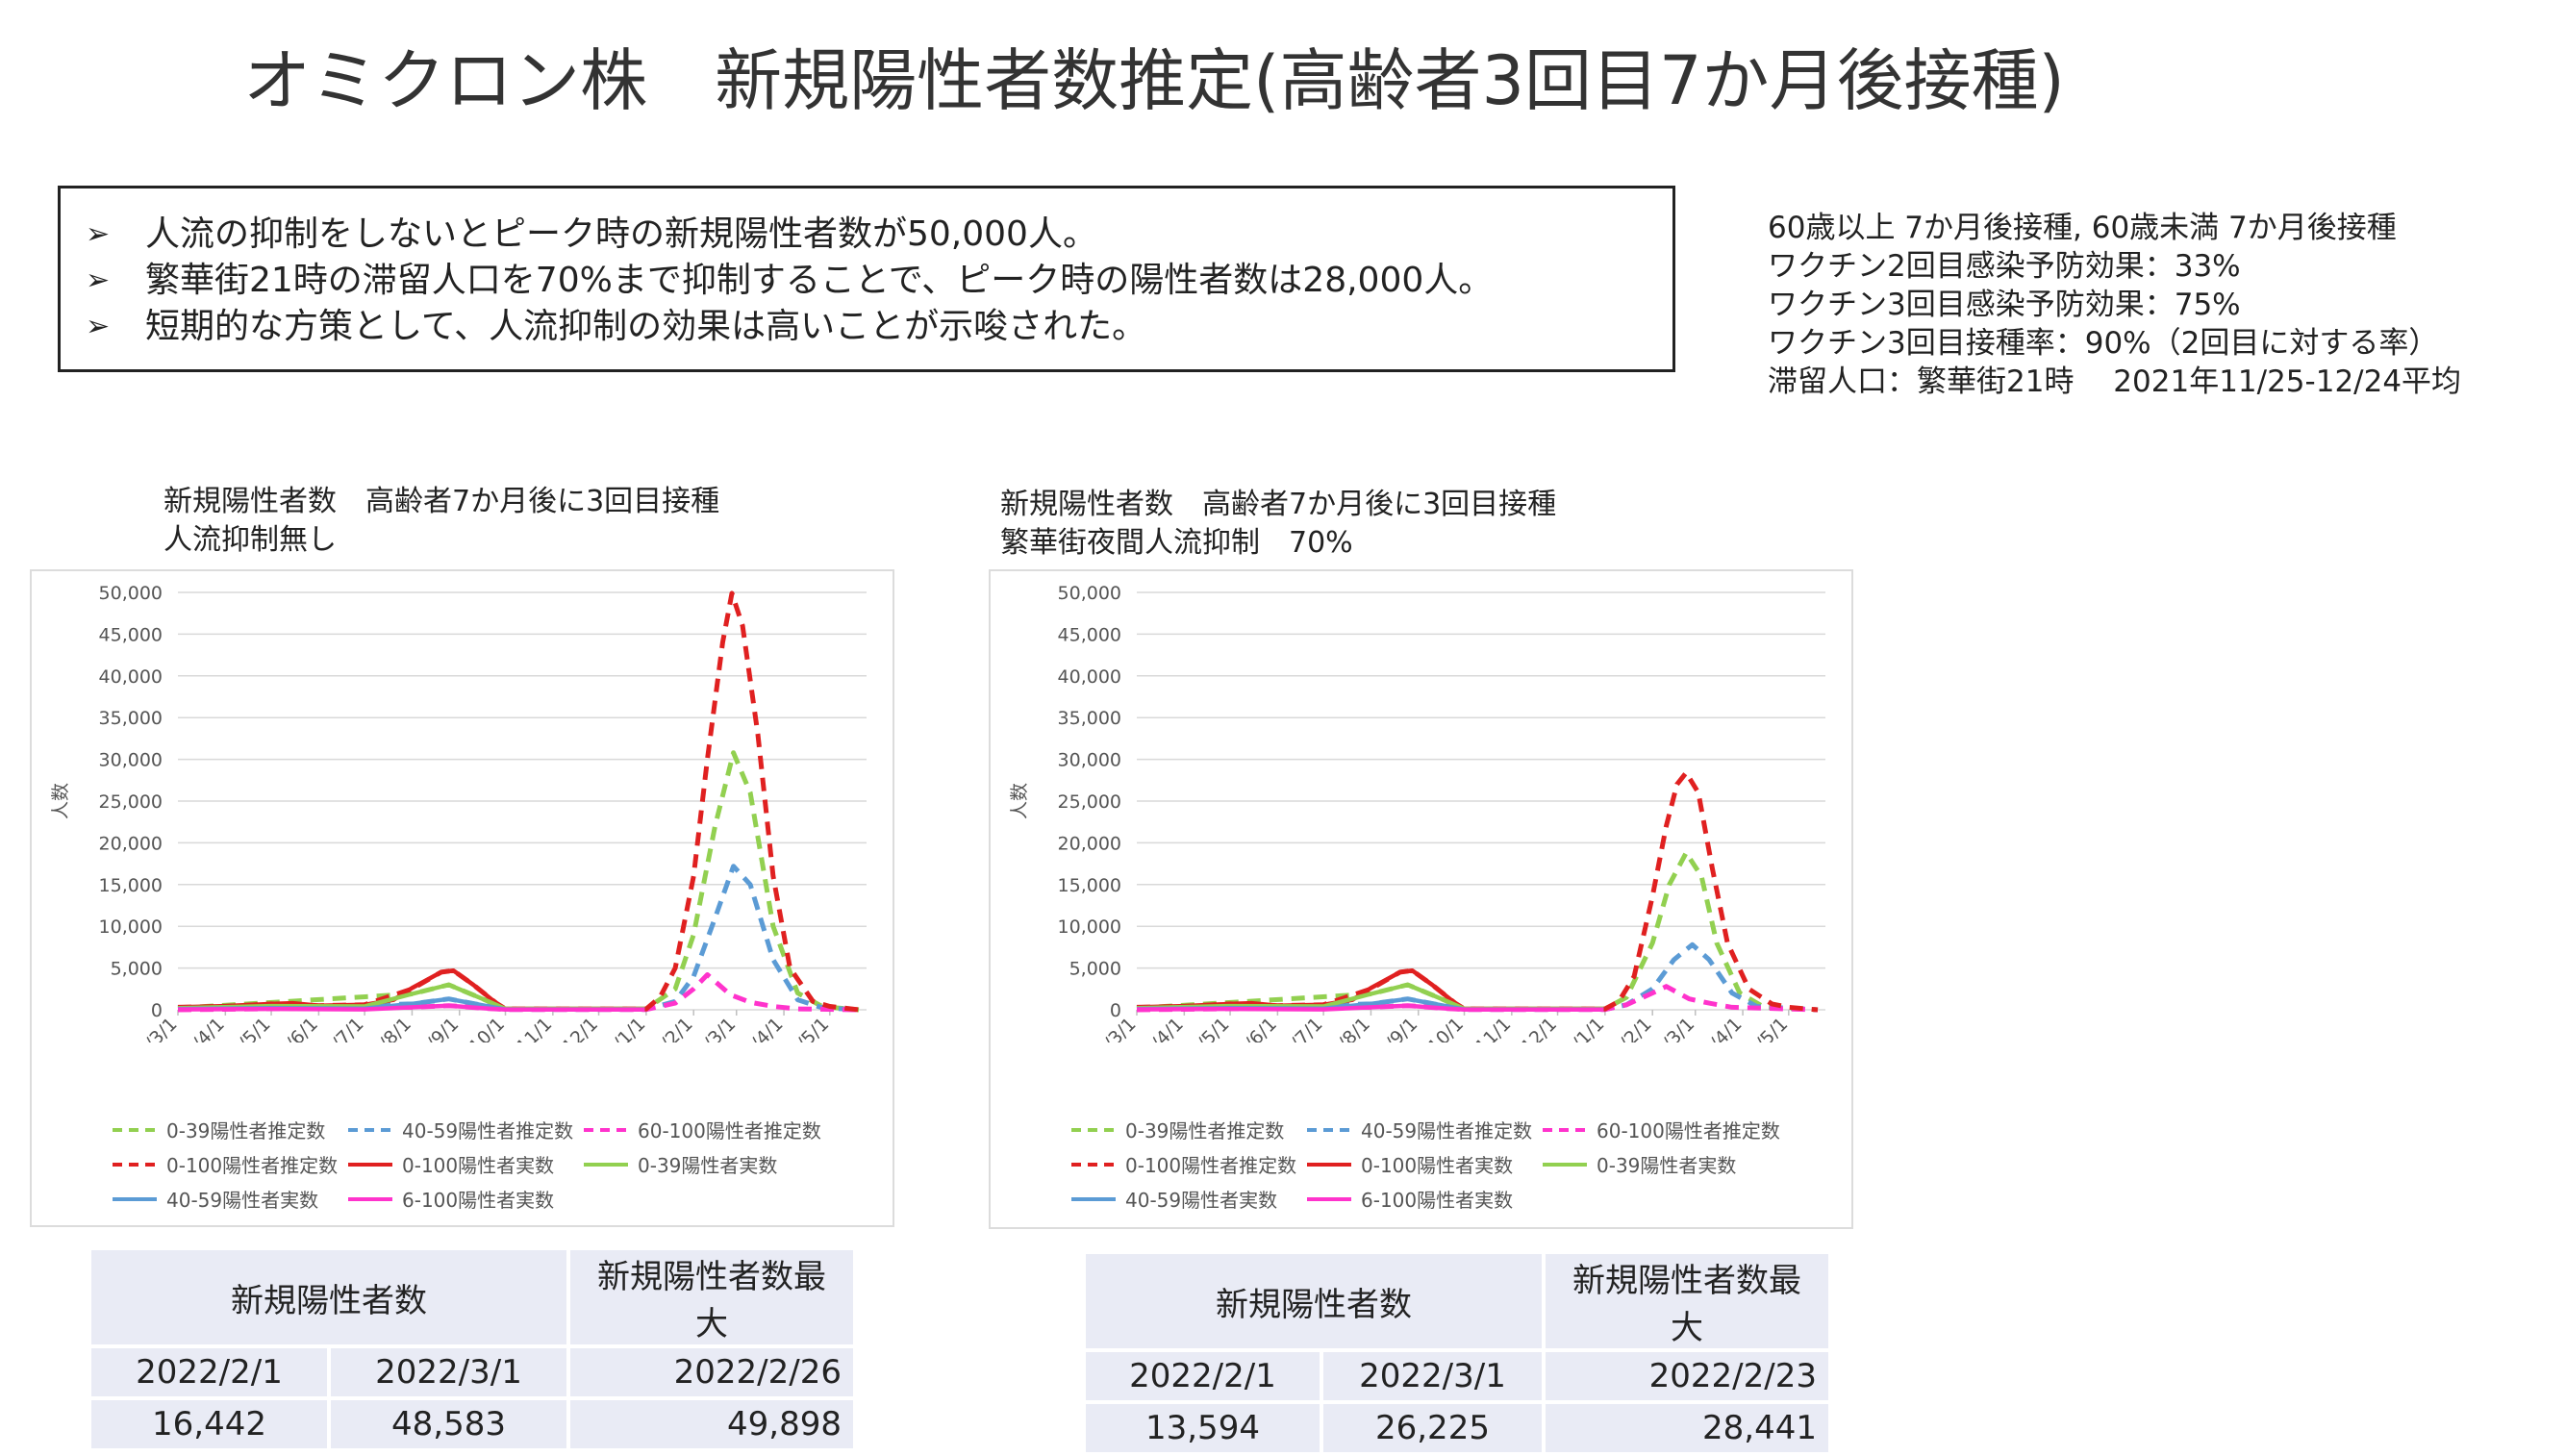  I want to click on y-tick-label: 50,000, so click(131, 594).